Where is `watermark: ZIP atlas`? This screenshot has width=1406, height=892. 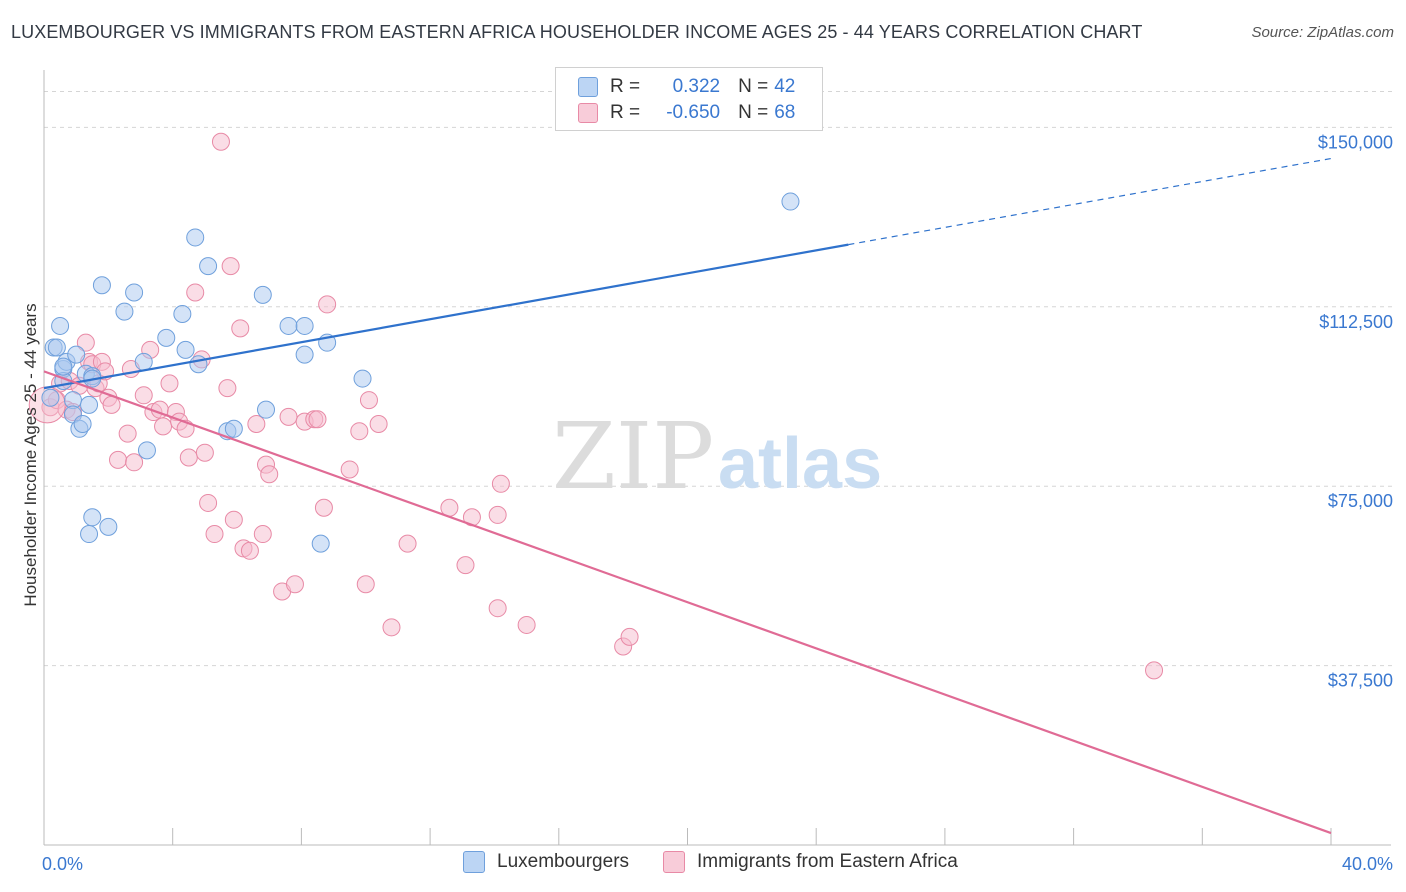 watermark: ZIP atlas is located at coordinates (717, 456).